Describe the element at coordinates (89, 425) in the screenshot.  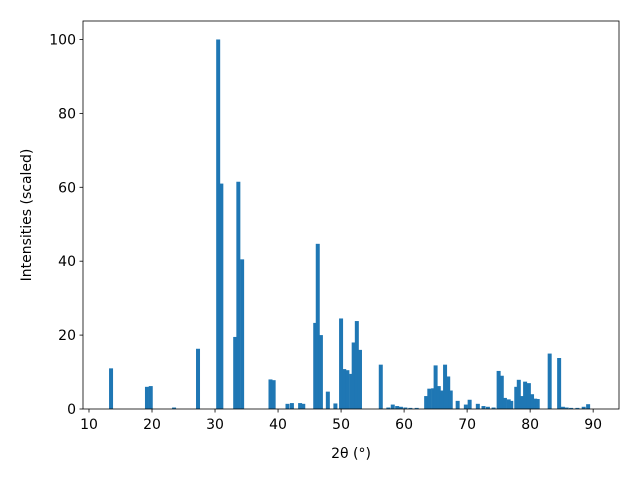
I see `x-tick-label: 10` at that location.